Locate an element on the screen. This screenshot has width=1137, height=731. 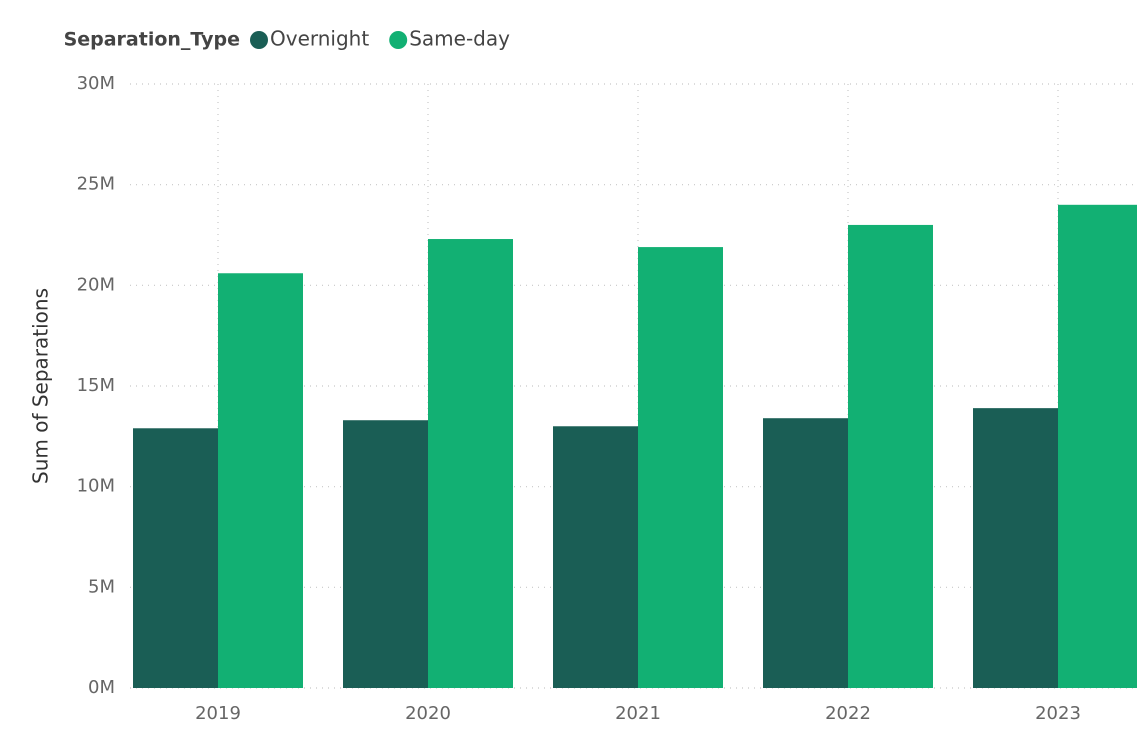
x-tick-label: 2023 is located at coordinates (1058, 713).